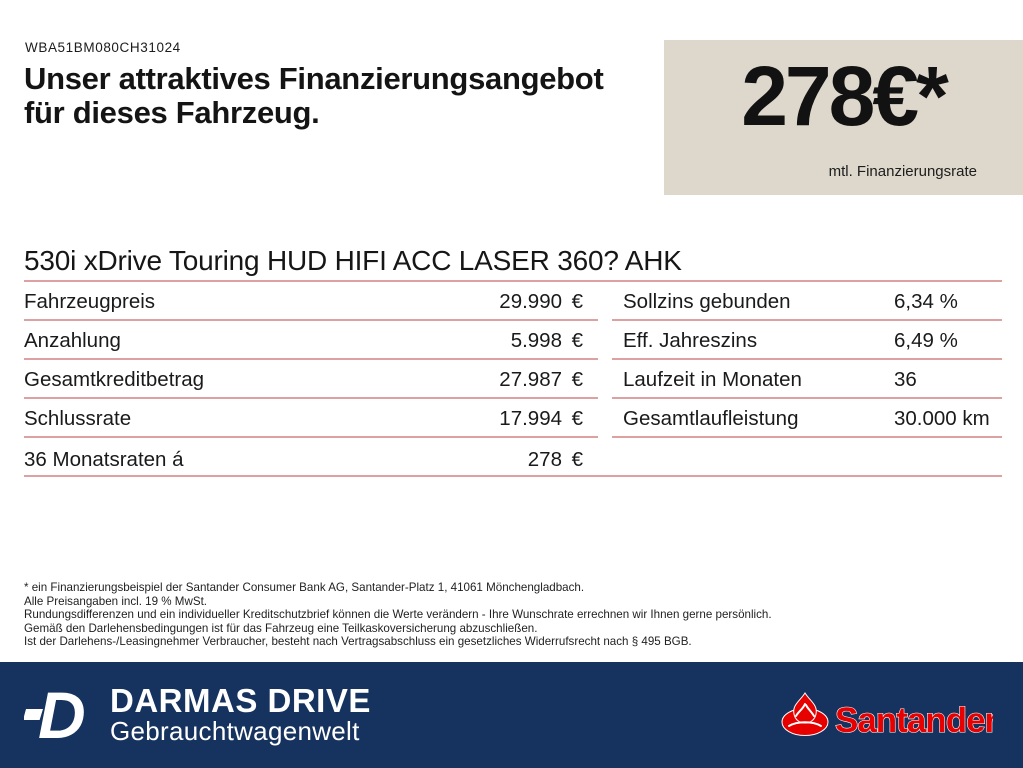 The height and width of the screenshot is (768, 1023). What do you see at coordinates (544, 459) in the screenshot?
I see `row-value: 278` at bounding box center [544, 459].